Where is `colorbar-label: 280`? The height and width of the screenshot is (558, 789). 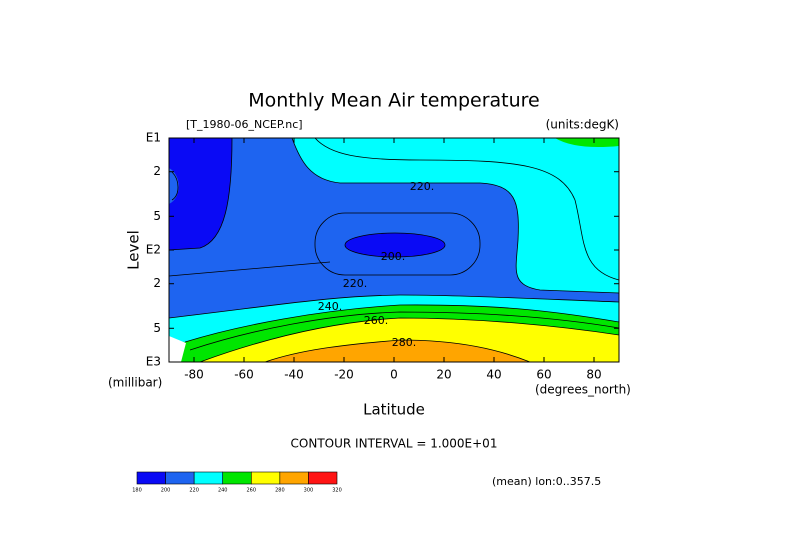 colorbar-label: 280 is located at coordinates (280, 491).